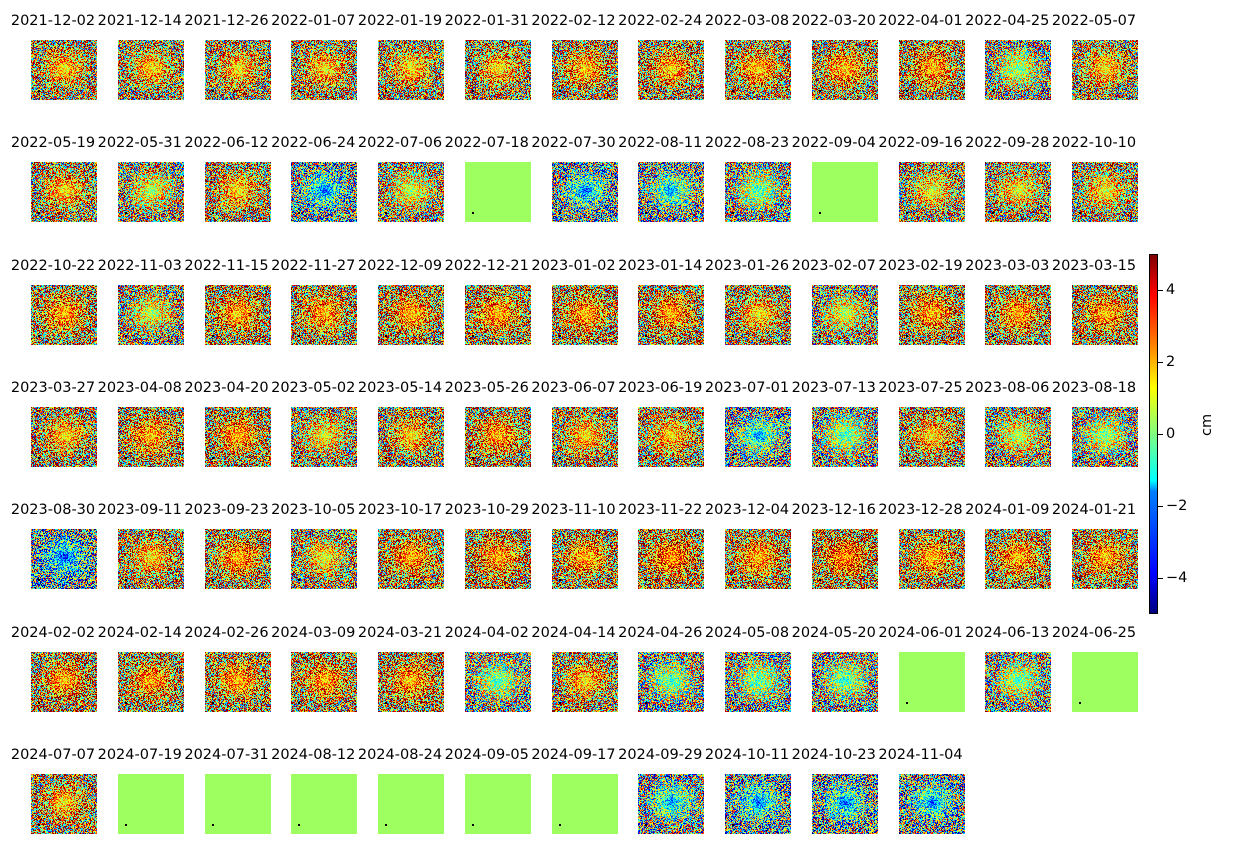 The image size is (1234, 850). I want to click on interferogram-date-label: 2022-05-19, so click(53, 143).